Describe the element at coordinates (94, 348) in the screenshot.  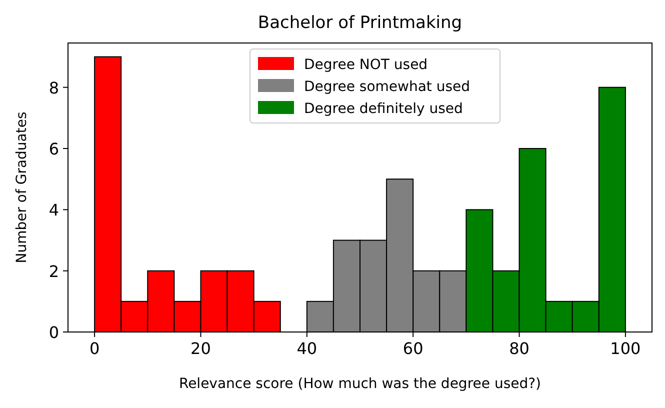
I see `x-tick-label: 0` at that location.